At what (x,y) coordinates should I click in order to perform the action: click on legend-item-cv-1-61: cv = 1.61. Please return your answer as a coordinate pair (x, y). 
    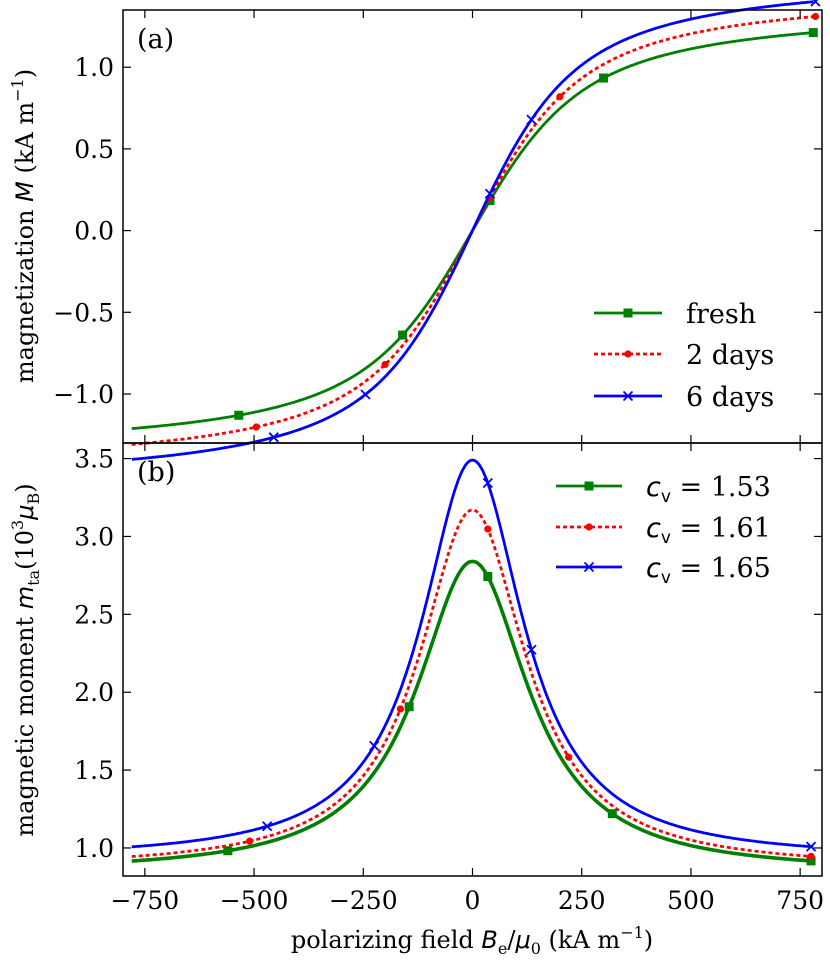
    Looking at the image, I should click on (663, 530).